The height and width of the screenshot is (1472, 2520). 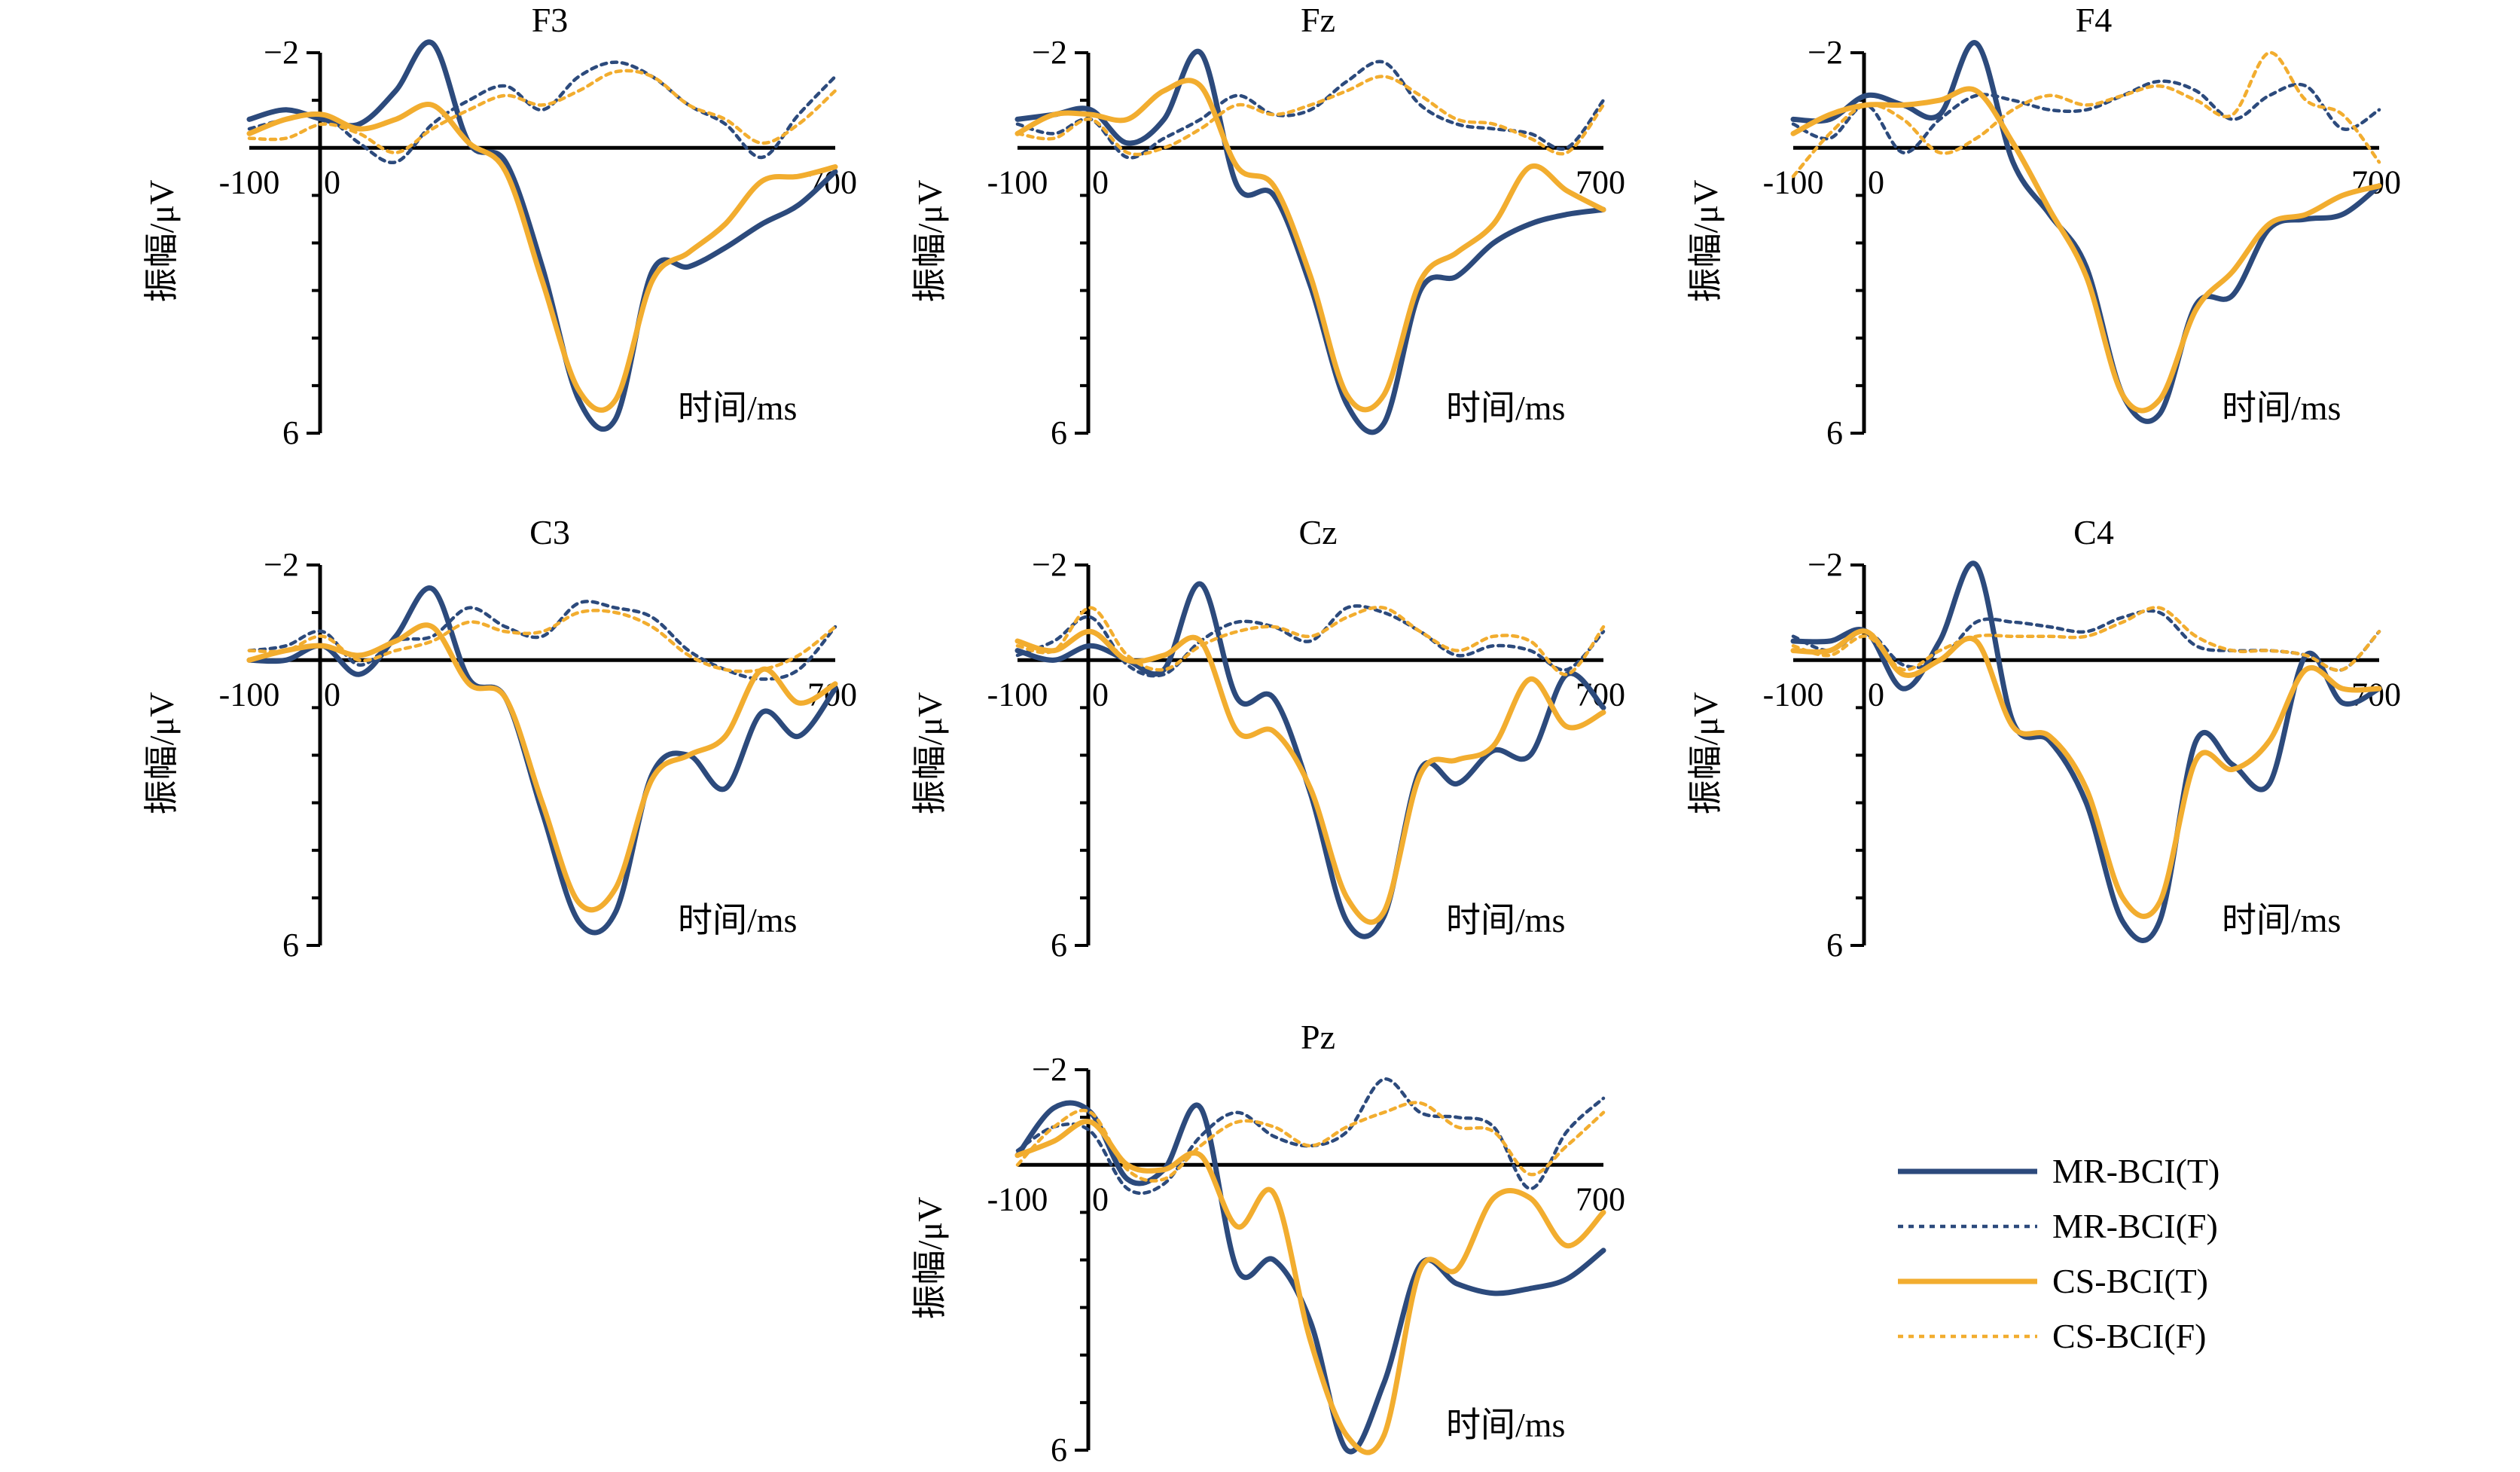 I want to click on legend-entry: MR-BCI(F), so click(x=2058, y=1226).